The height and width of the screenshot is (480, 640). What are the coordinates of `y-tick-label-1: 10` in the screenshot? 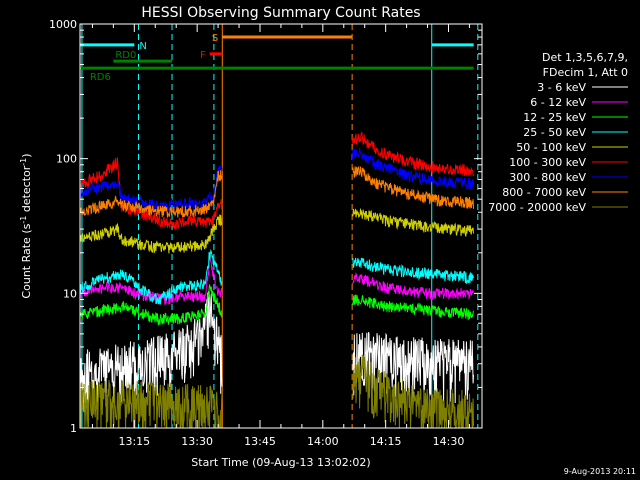 It's located at (70, 293).